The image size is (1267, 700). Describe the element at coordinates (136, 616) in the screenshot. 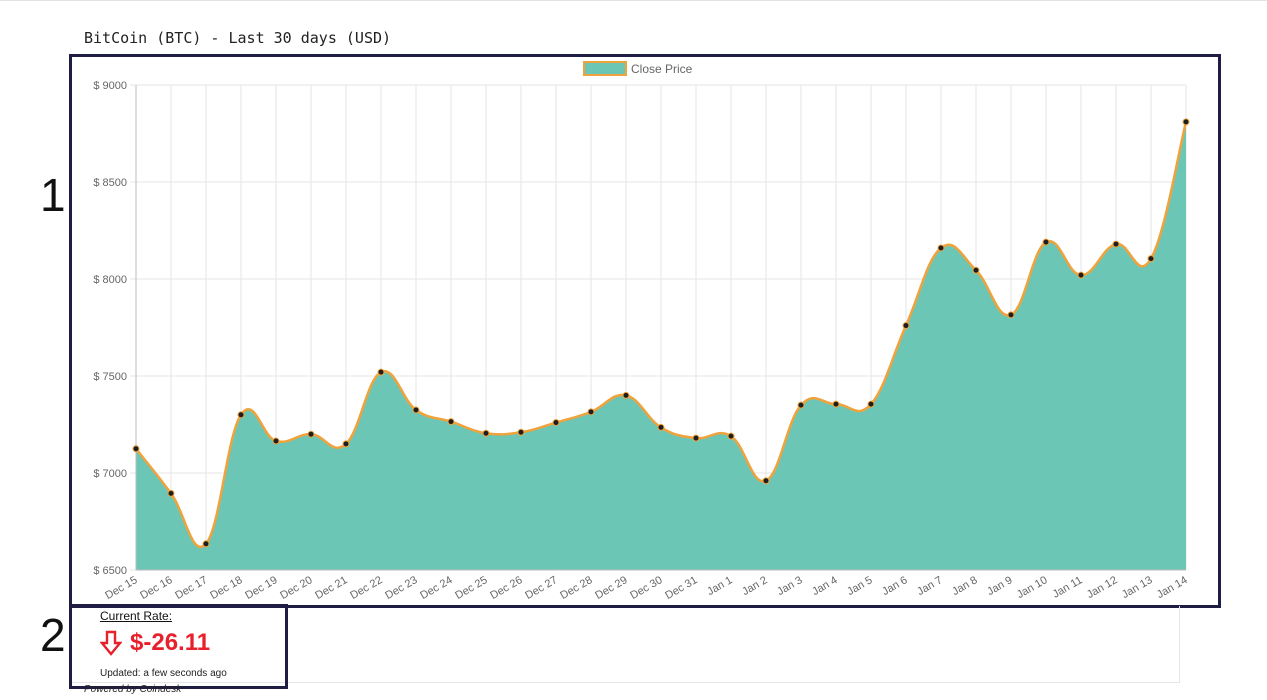

I see `current-rate-label: Current Rate:` at that location.